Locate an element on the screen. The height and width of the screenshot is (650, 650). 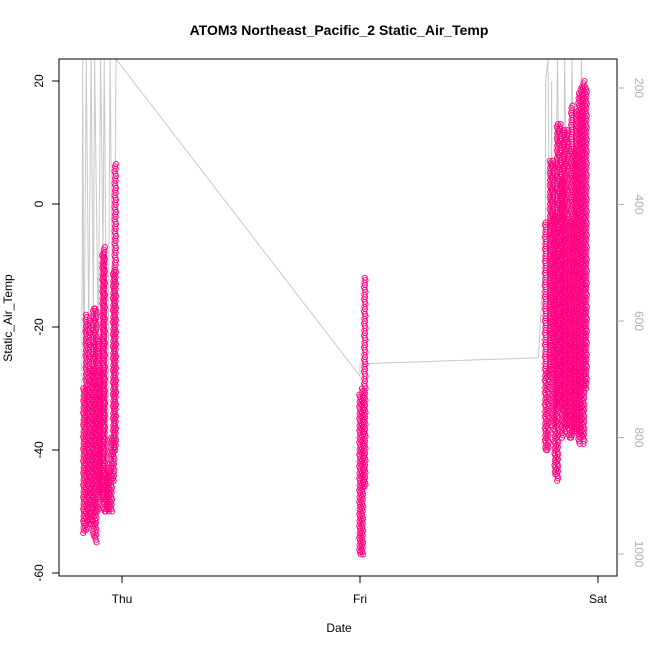
y-axis-label: Static_Air_Temp is located at coordinates (8, 318).